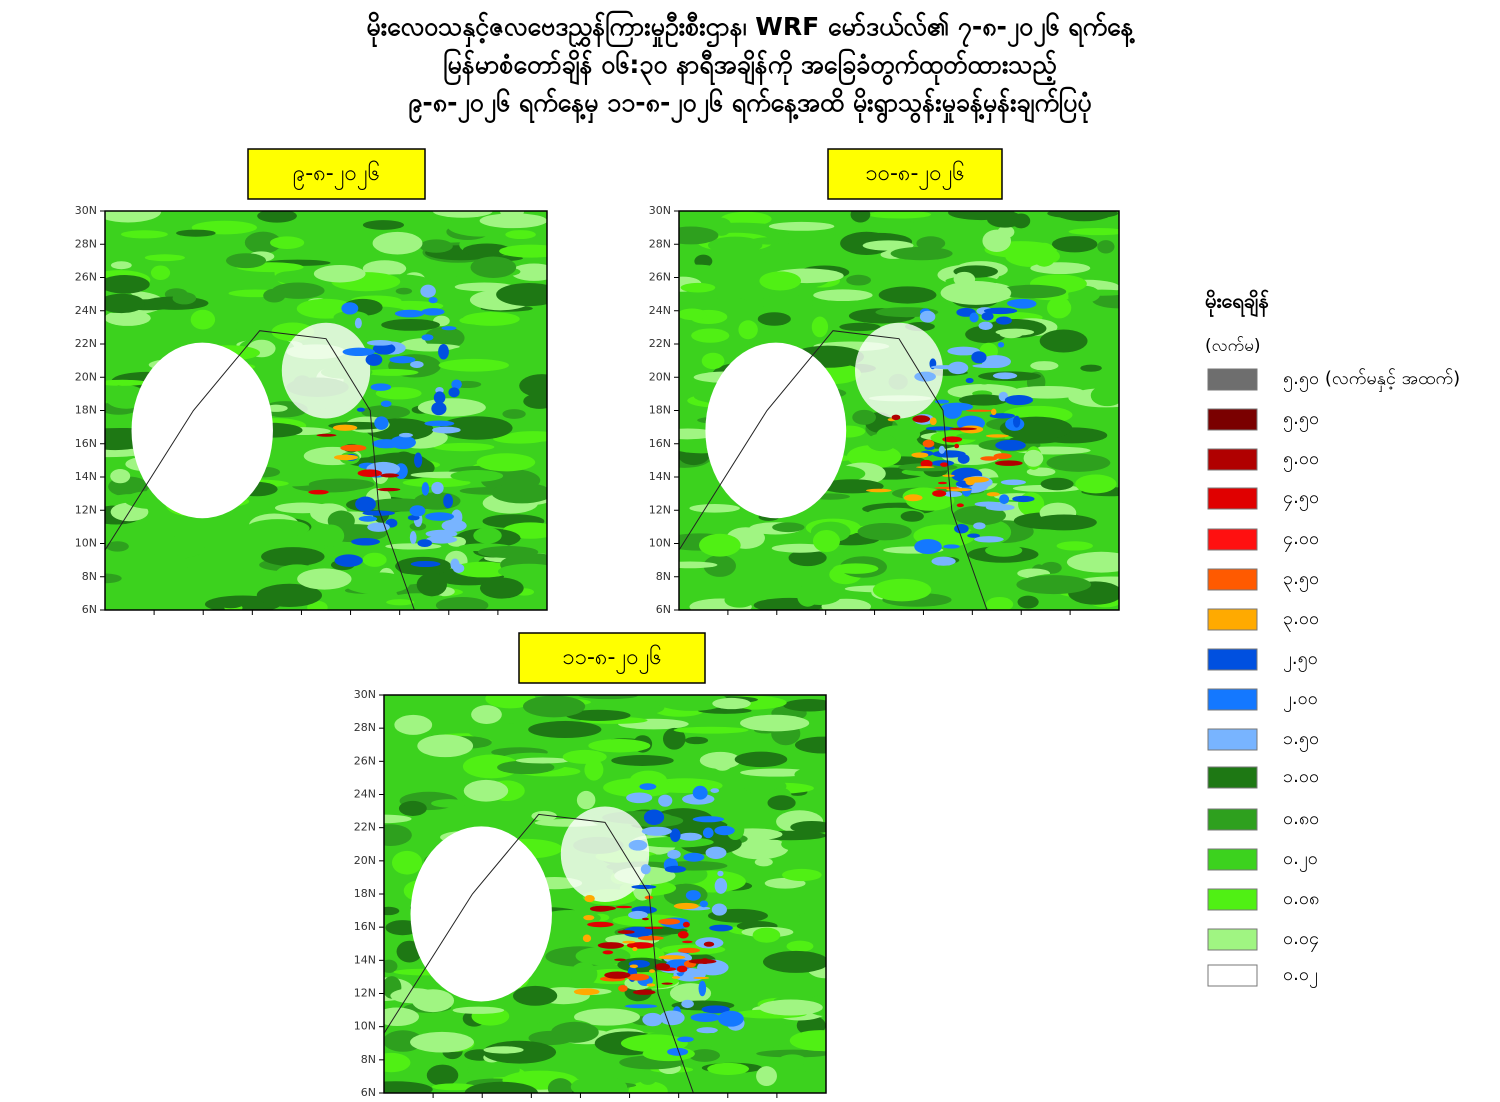 This screenshot has width=1500, height=1102. I want to click on lat-label: 16N, so click(365, 926).